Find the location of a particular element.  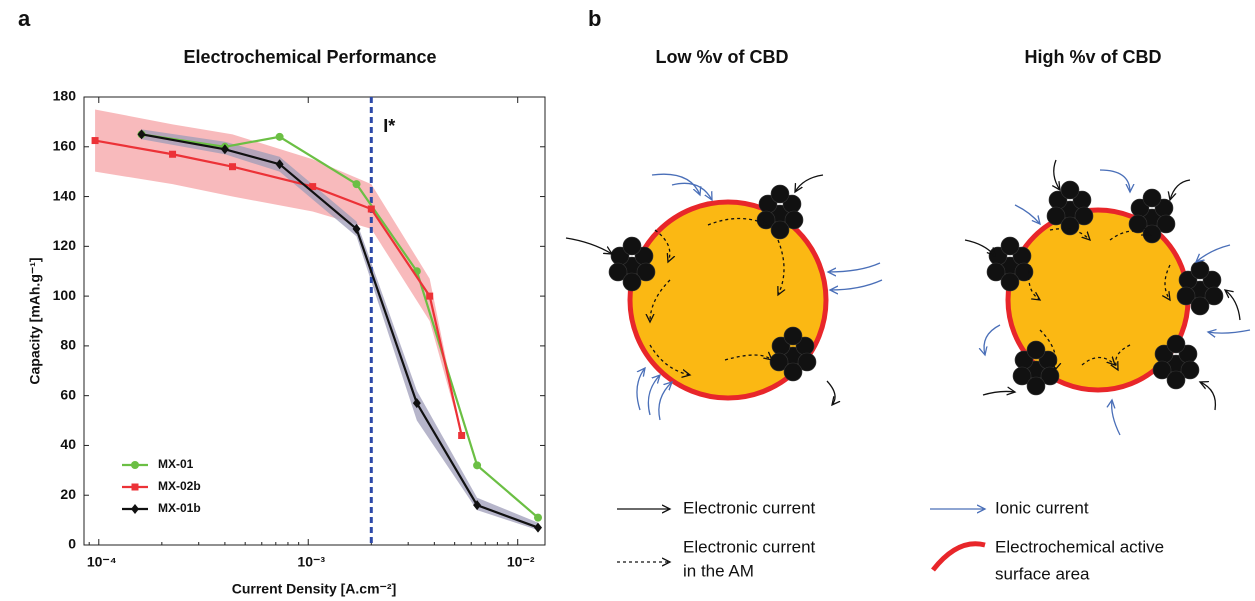

y-axis-label: Capacity [mAh.g⁻¹] is located at coordinates (35, 320).